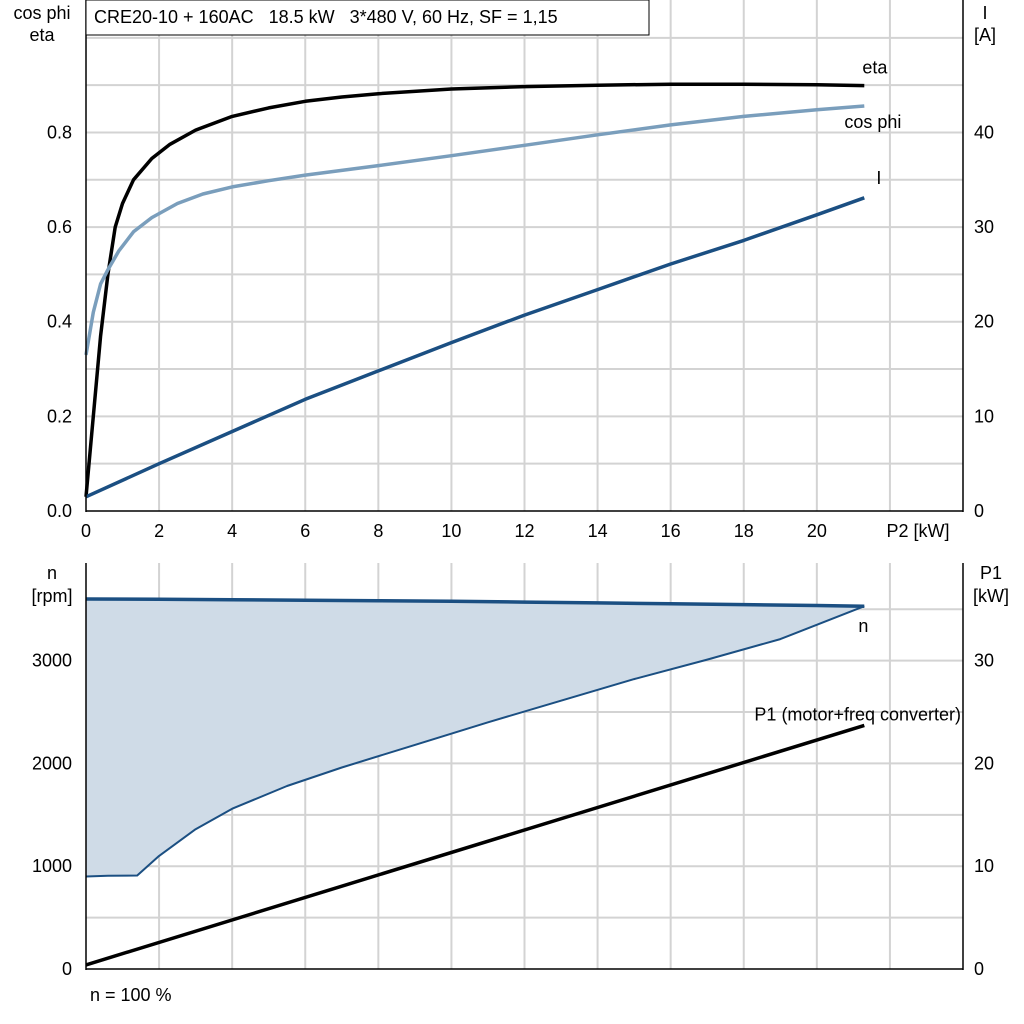  I want to click on top-right-axis-label-2: [A], so click(985, 35).